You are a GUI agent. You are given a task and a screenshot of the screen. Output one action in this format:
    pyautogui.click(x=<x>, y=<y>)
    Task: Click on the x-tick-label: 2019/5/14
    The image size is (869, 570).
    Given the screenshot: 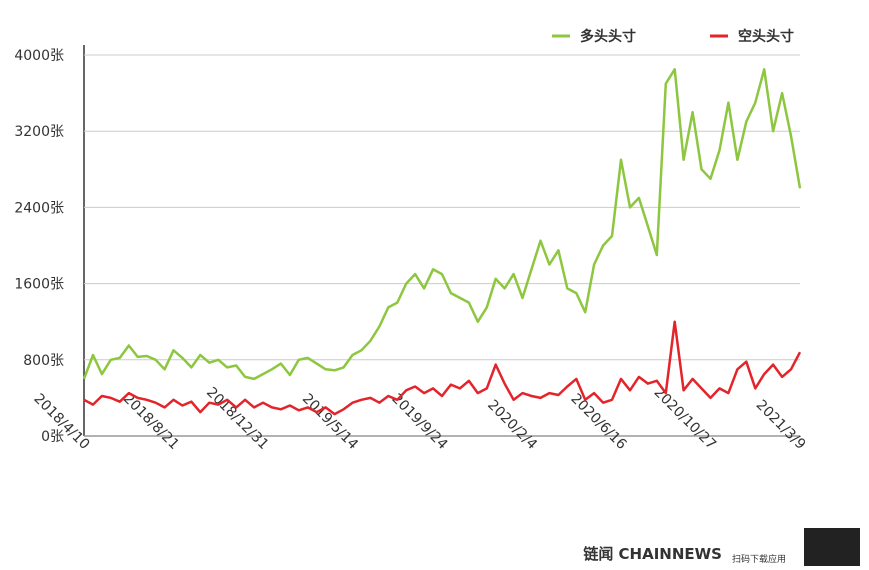 What is the action you would take?
    pyautogui.click(x=330, y=422)
    